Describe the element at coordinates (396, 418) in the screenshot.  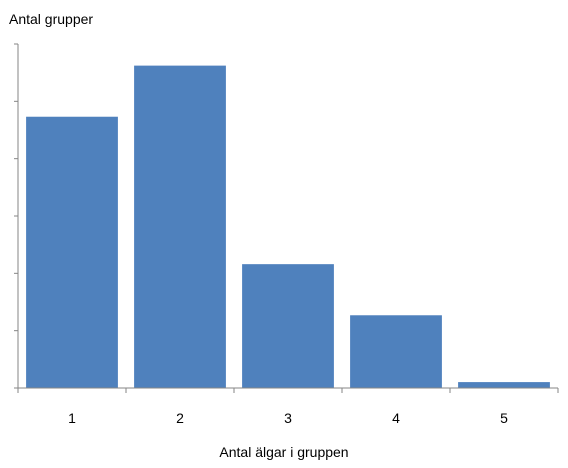
I see `x-tick-label-4: 4` at that location.